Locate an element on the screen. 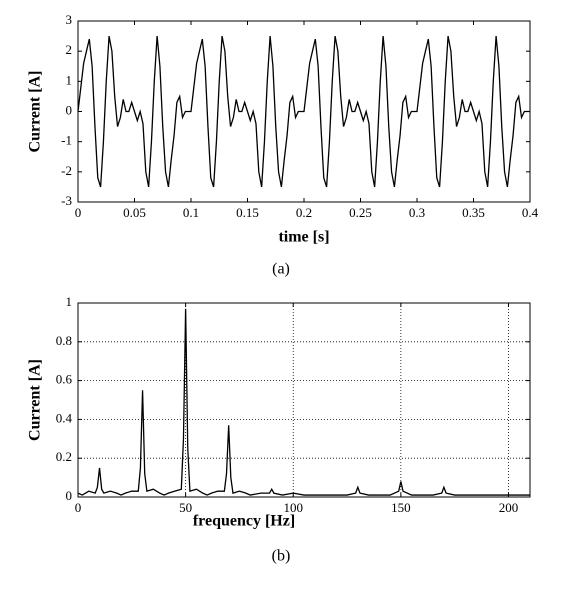 This screenshot has height=592, width=585. y-tick-label: 0.4 is located at coordinates (64, 417).